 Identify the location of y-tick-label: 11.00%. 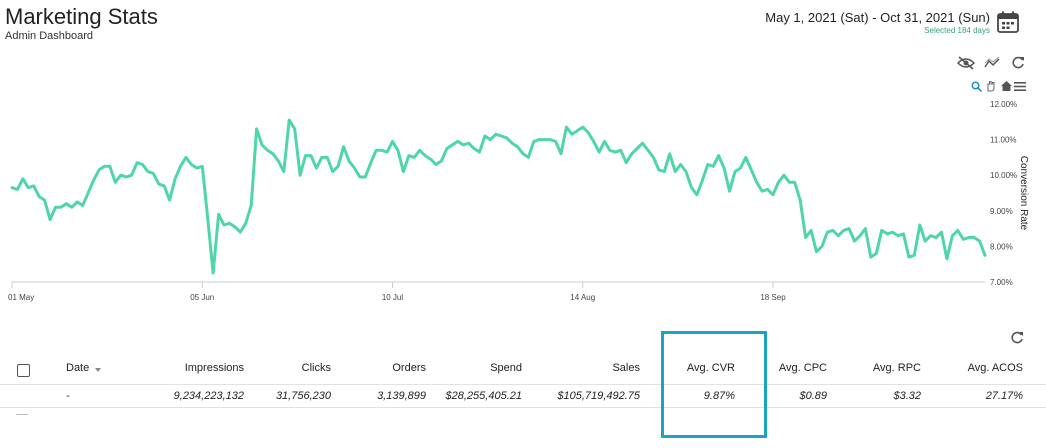
(1003, 140).